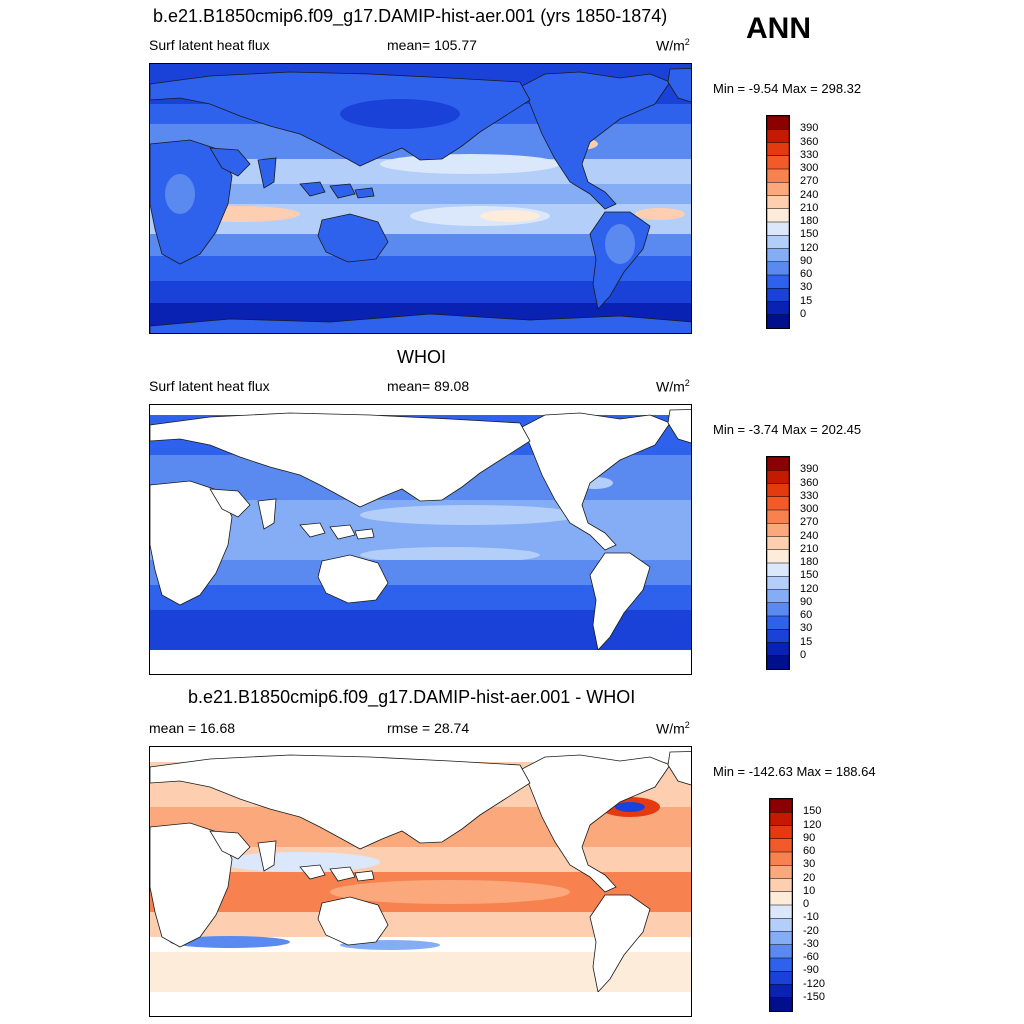  What do you see at coordinates (806, 641) in the screenshot?
I see `panel2-colorbar-tick-label: 15` at bounding box center [806, 641].